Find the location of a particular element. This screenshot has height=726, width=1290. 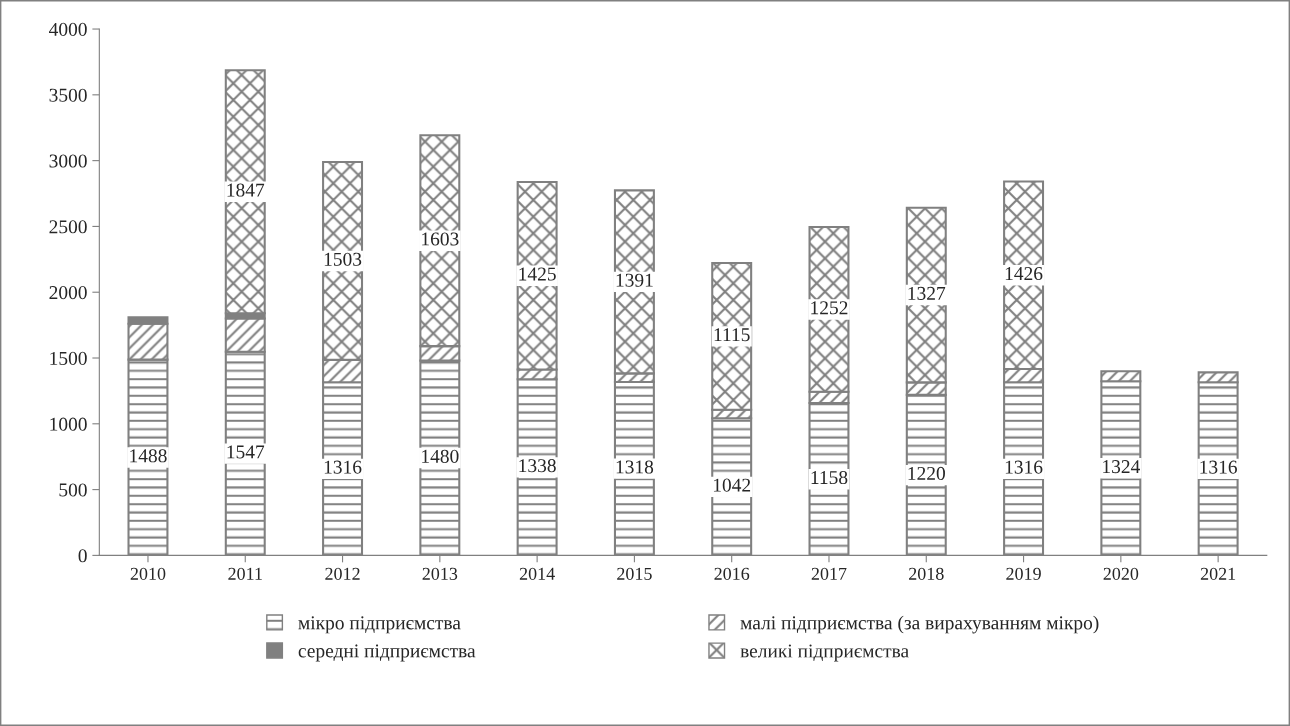

y-tick-label: 500 is located at coordinates (73, 490).